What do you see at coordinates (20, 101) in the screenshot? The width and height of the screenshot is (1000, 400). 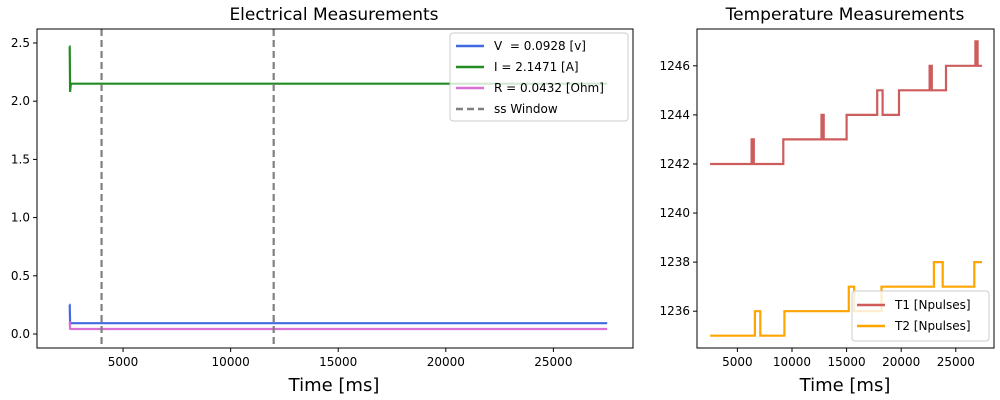 I see `electrical-y-tick-label: 2.0` at bounding box center [20, 101].